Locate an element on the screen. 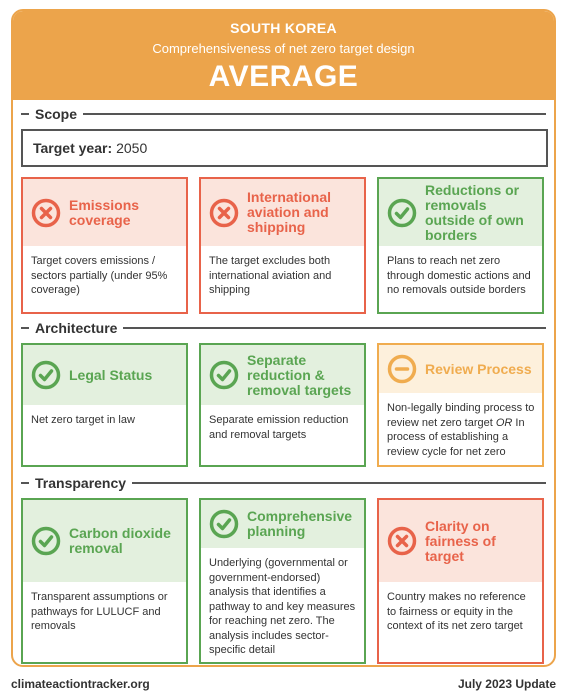  minus-circle-icon is located at coordinates (402, 369).